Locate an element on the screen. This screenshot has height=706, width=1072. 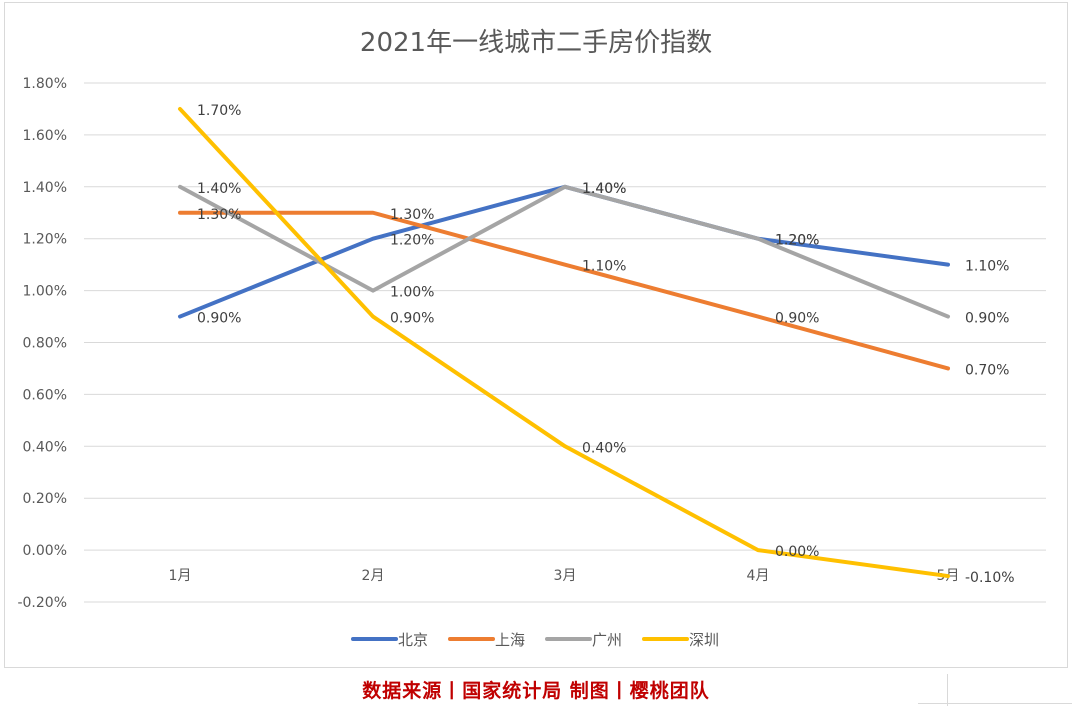
y-tick-label: 0.40% is located at coordinates (45, 447).